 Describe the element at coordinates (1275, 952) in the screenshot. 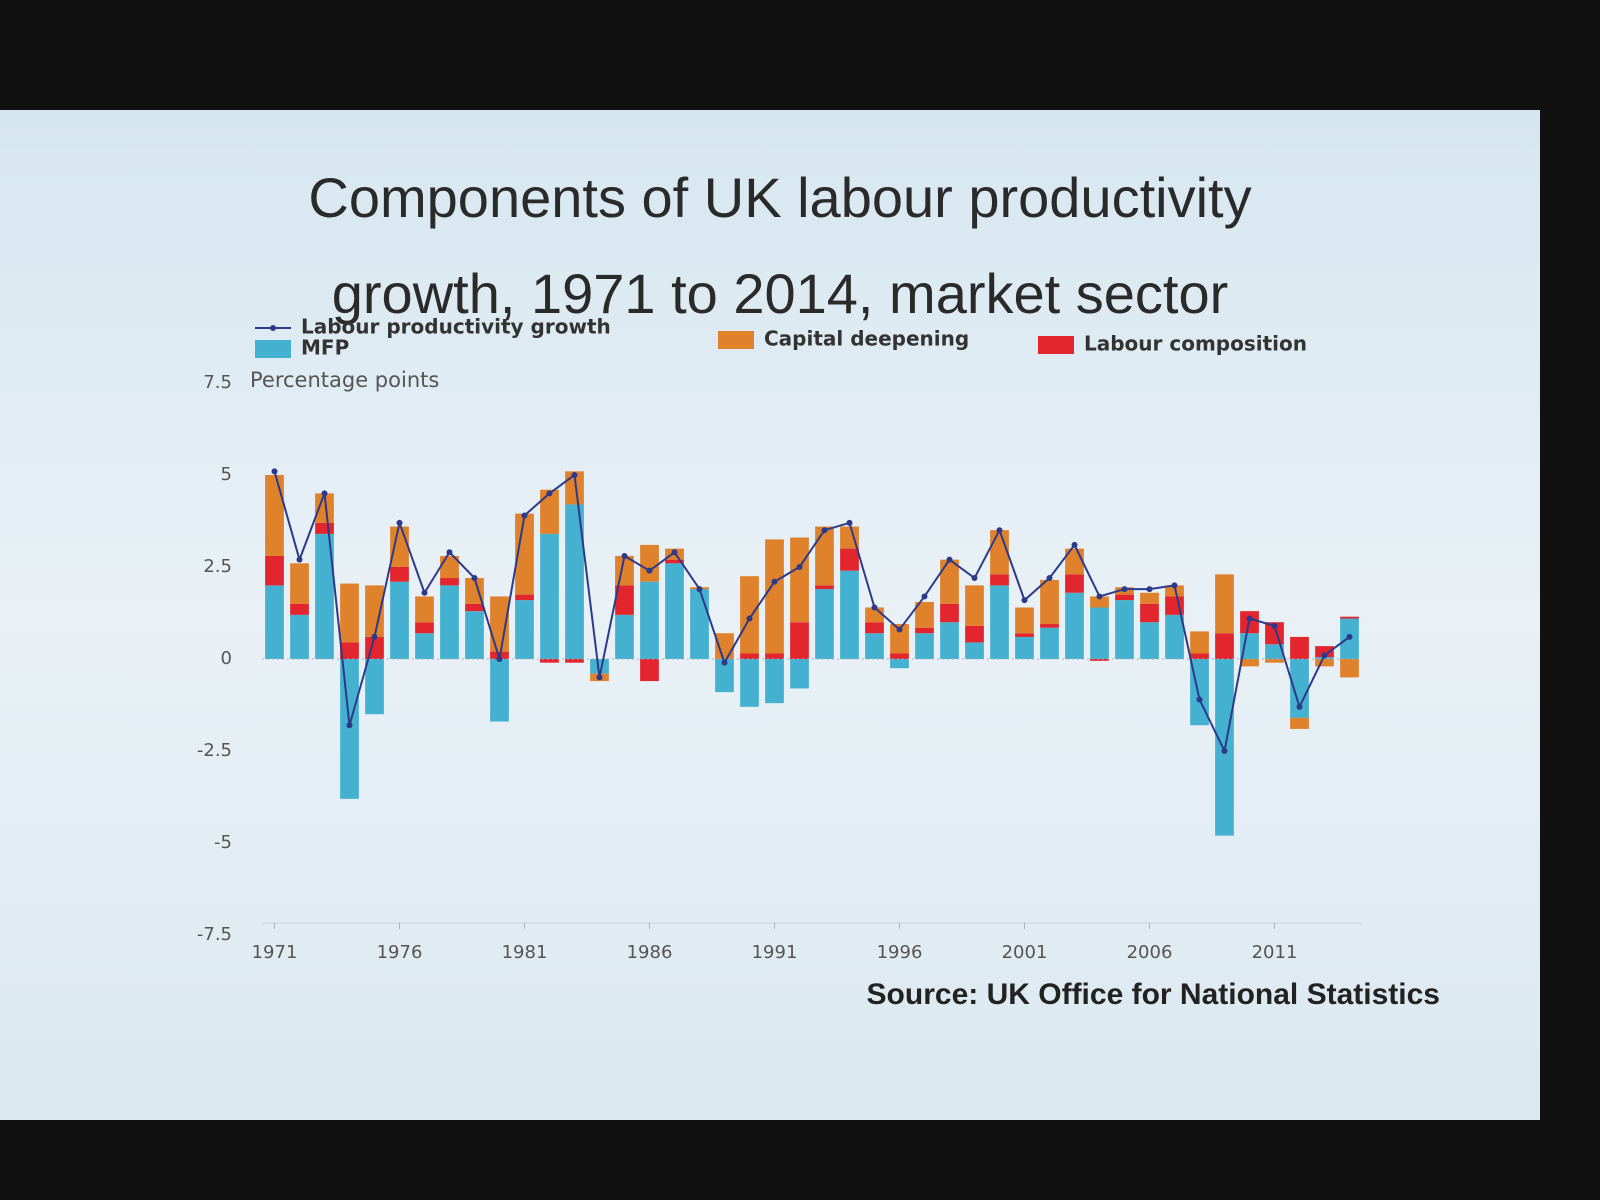

I see `x-tick-label: 2011` at that location.